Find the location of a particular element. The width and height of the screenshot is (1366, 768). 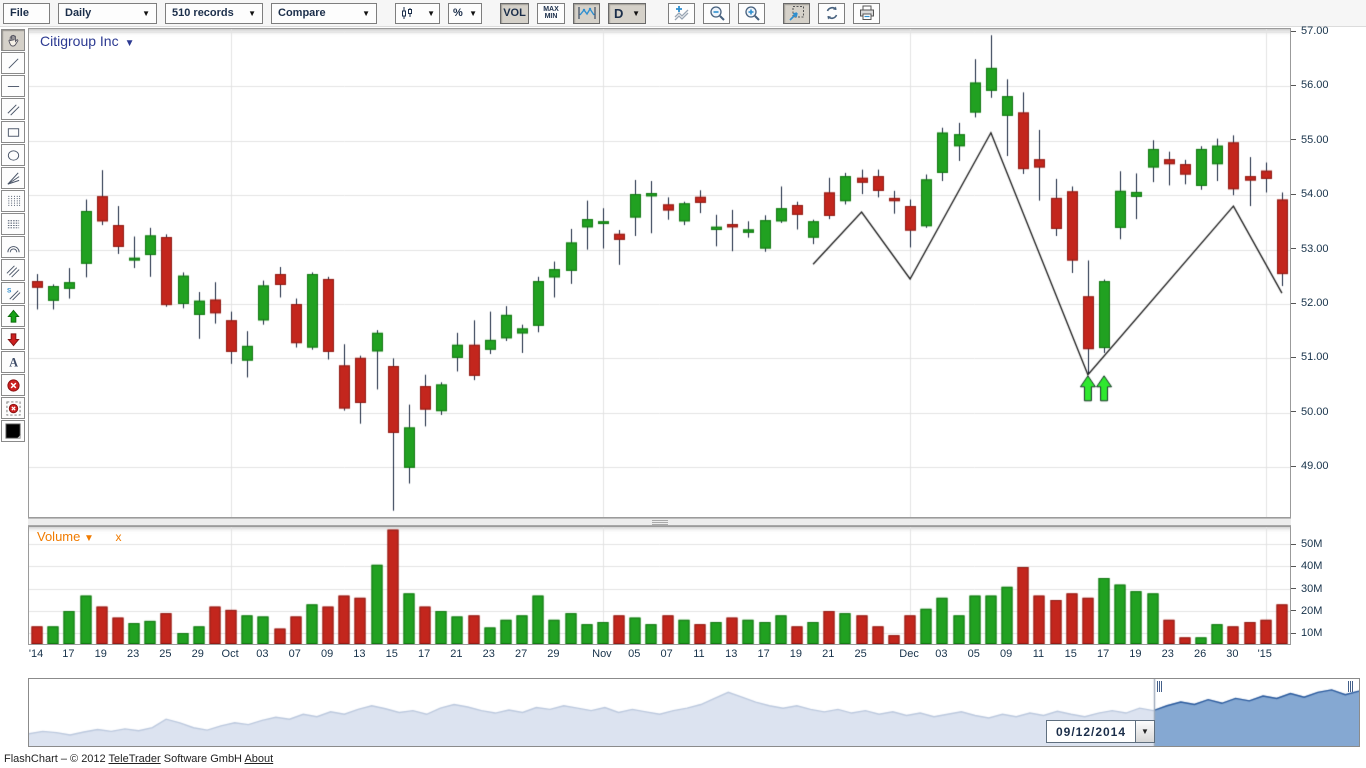

color-swatch-icon is located at coordinates (12, 430).